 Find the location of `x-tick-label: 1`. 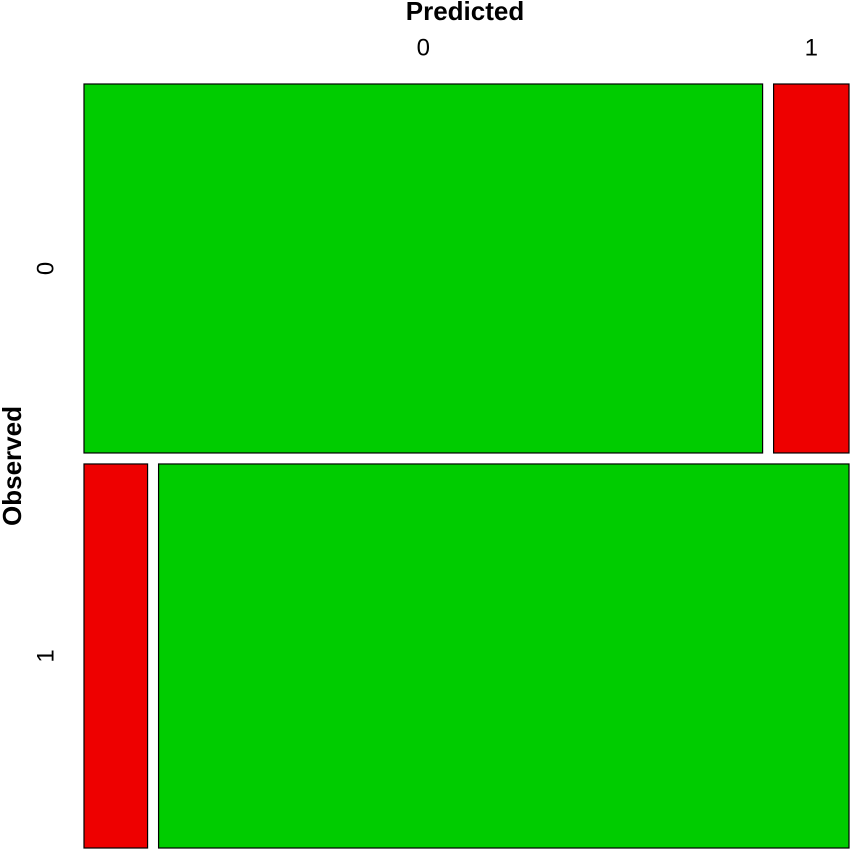

x-tick-label: 1 is located at coordinates (811, 47).